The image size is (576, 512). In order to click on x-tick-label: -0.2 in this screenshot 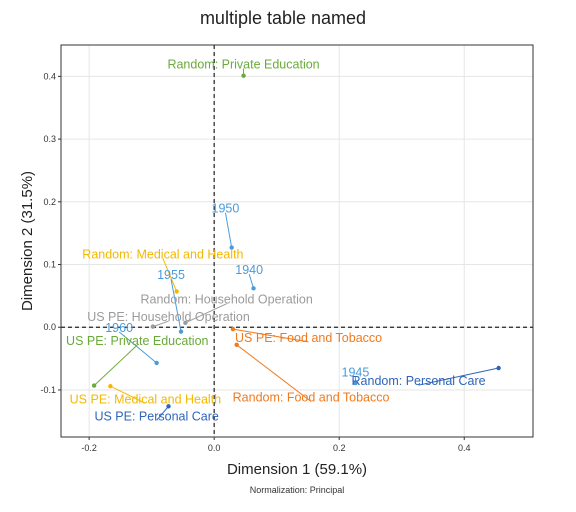, I will do `click(89, 448)`.